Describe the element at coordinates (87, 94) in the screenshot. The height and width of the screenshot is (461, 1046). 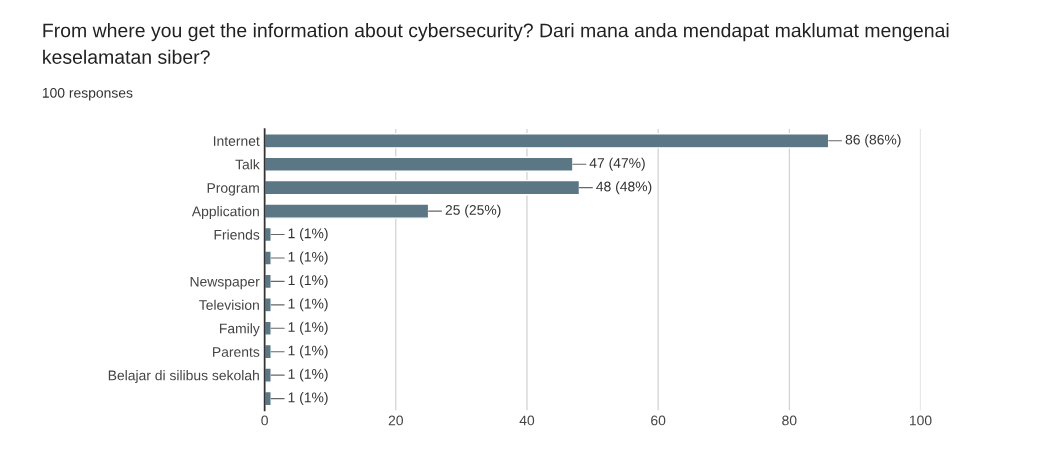
I see `text: 100 responses` at that location.